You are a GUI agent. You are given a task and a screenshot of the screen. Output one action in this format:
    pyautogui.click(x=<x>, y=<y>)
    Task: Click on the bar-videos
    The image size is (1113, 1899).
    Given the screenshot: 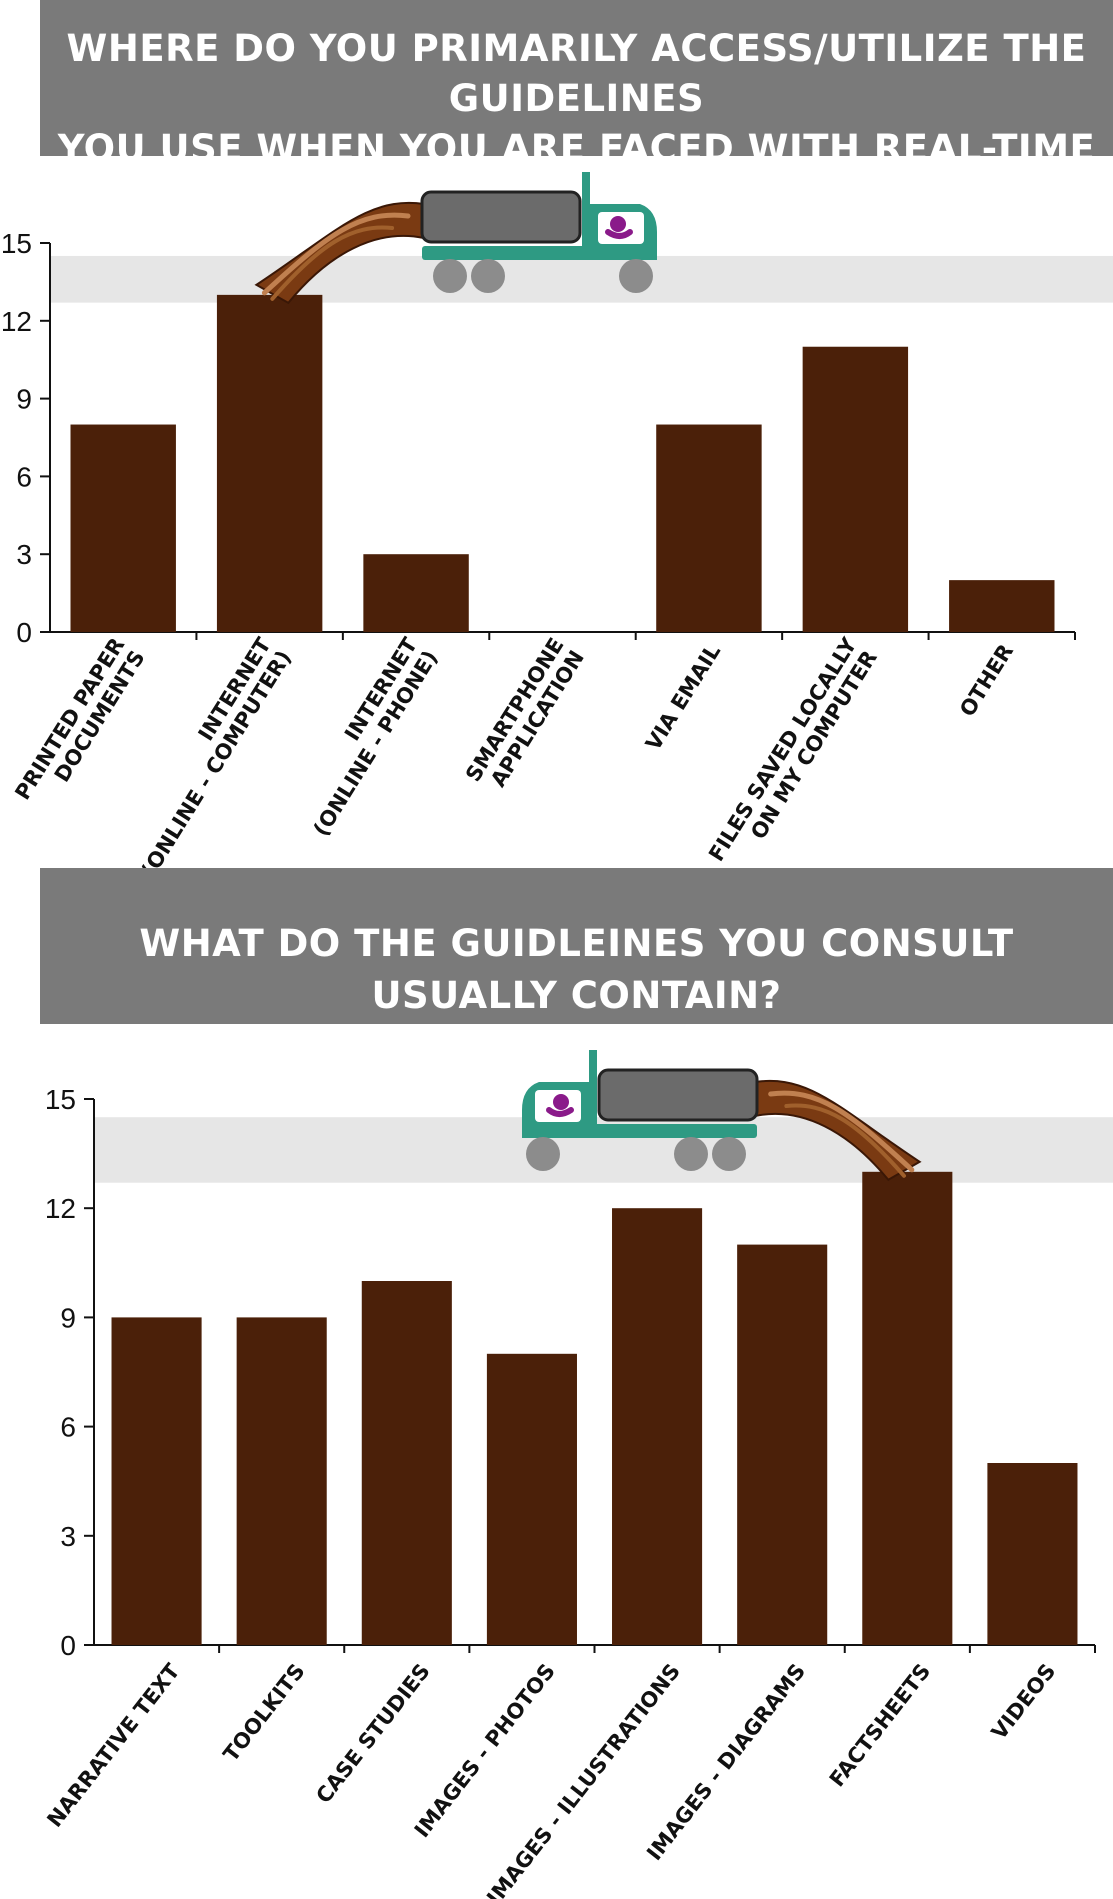 What is the action you would take?
    pyautogui.click(x=1032, y=1554)
    